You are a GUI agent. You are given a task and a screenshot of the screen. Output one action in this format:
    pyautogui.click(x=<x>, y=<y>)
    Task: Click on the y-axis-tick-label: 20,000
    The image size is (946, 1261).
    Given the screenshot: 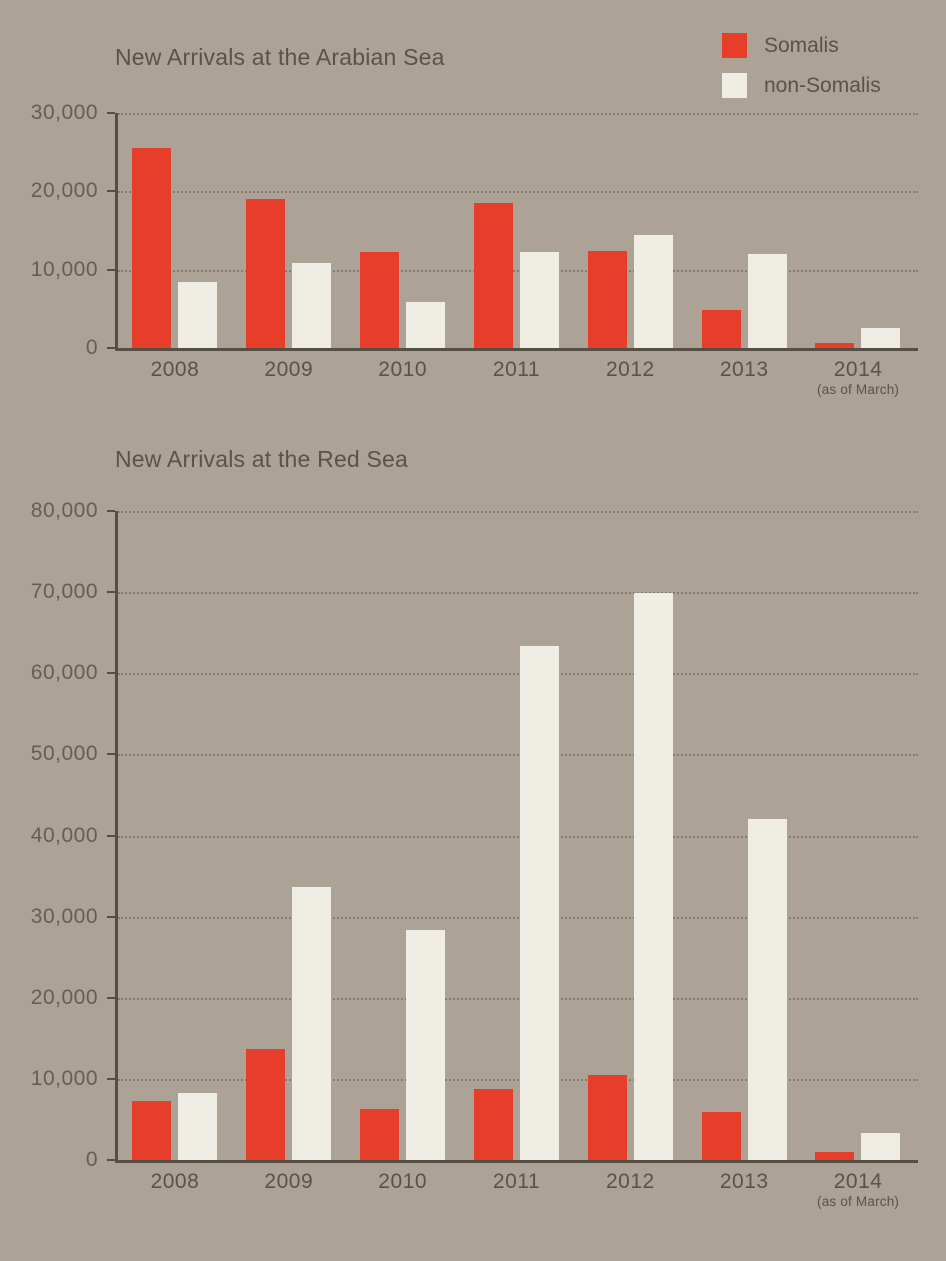 What is the action you would take?
    pyautogui.click(x=64, y=191)
    